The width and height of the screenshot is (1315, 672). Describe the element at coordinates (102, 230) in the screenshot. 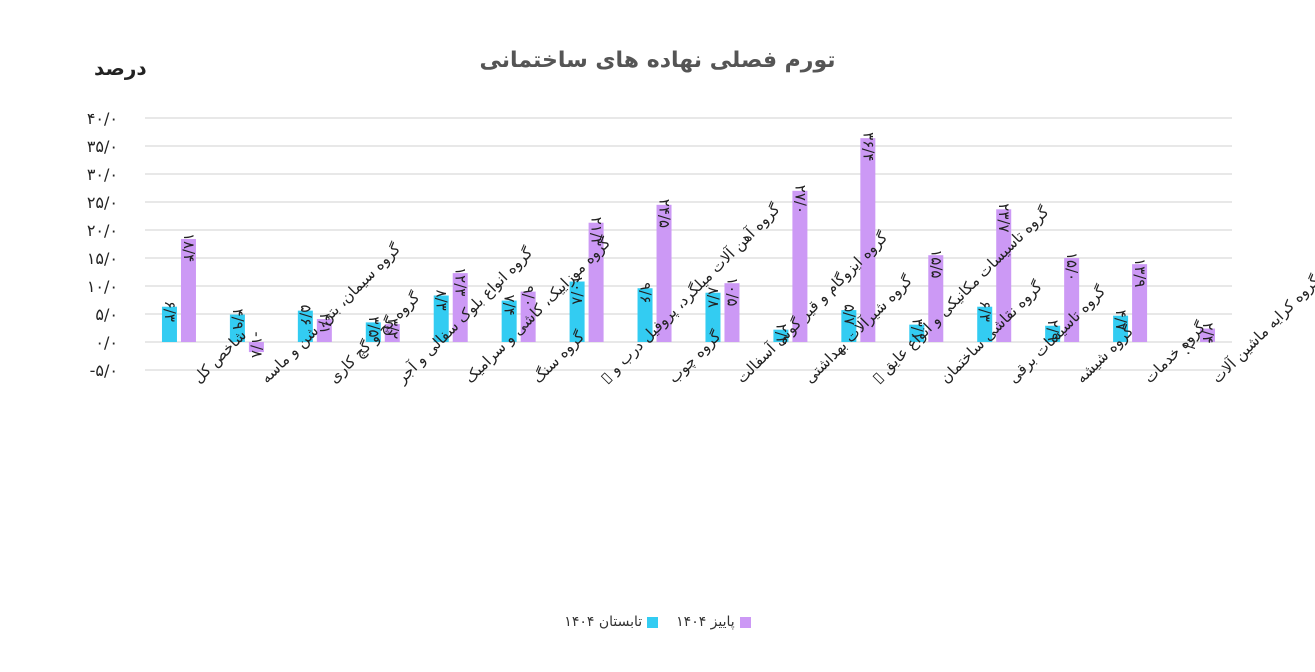

I see `y-tick-label: ۲۰/۰` at that location.